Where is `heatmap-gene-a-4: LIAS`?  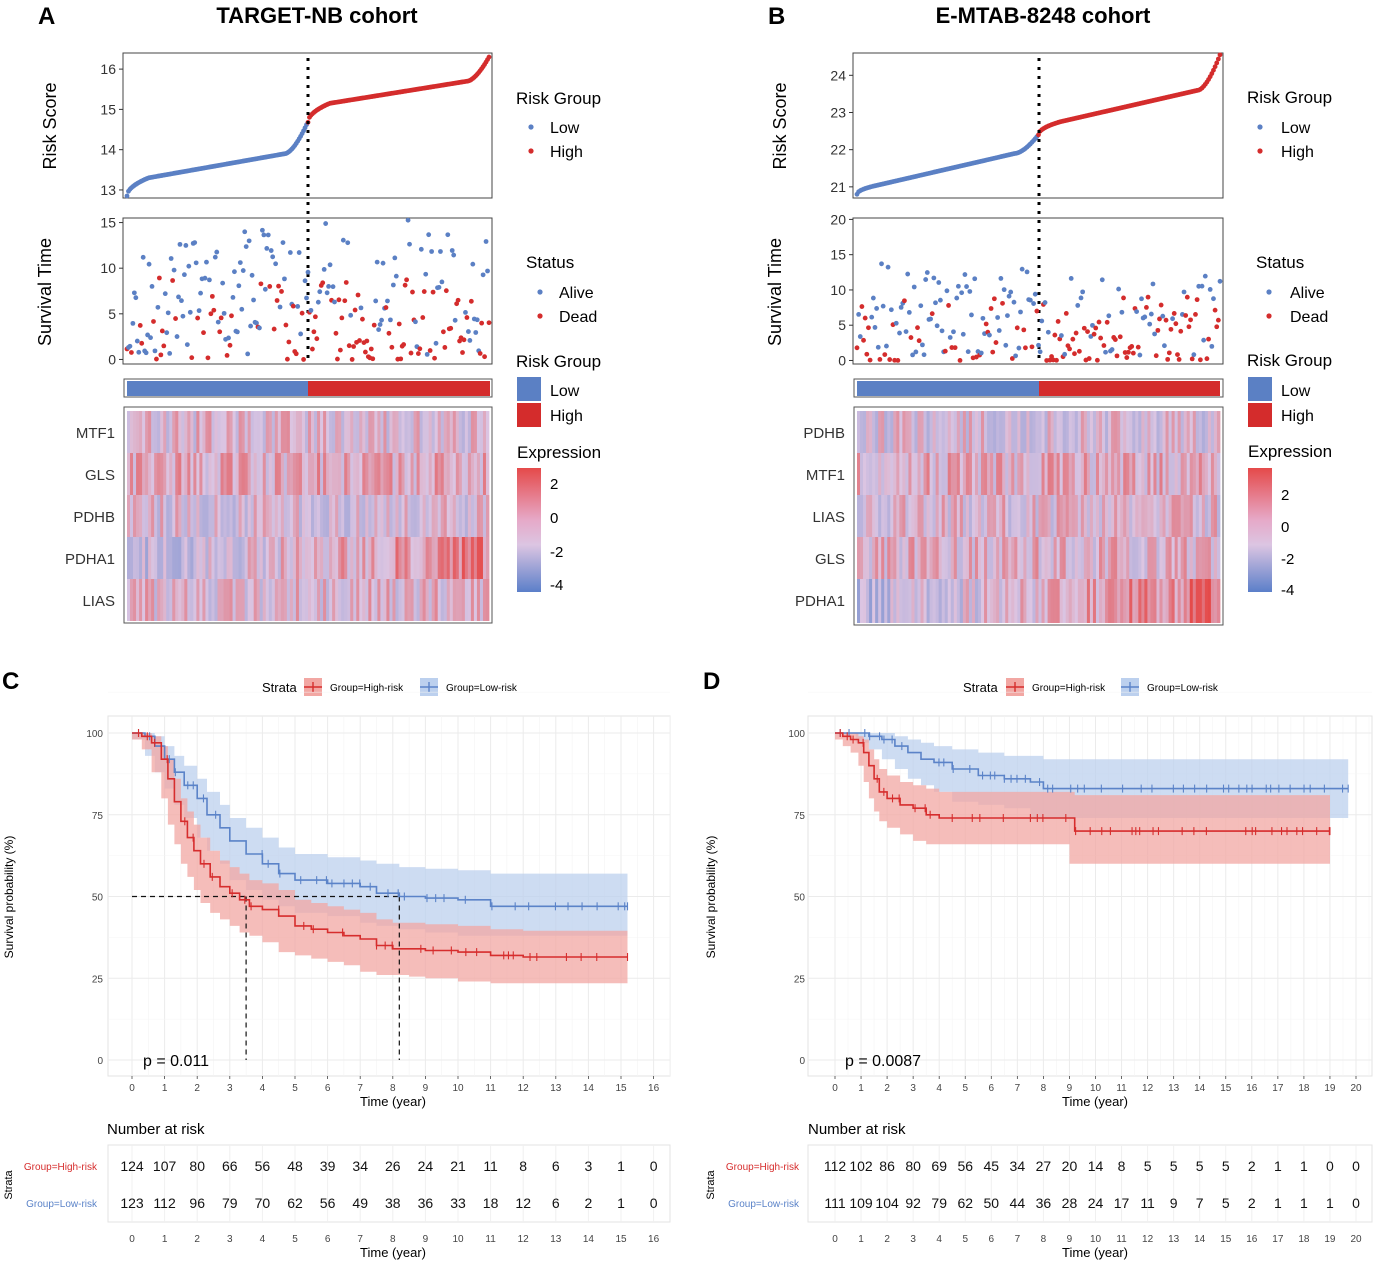 heatmap-gene-a-4: LIAS is located at coordinates (98, 601).